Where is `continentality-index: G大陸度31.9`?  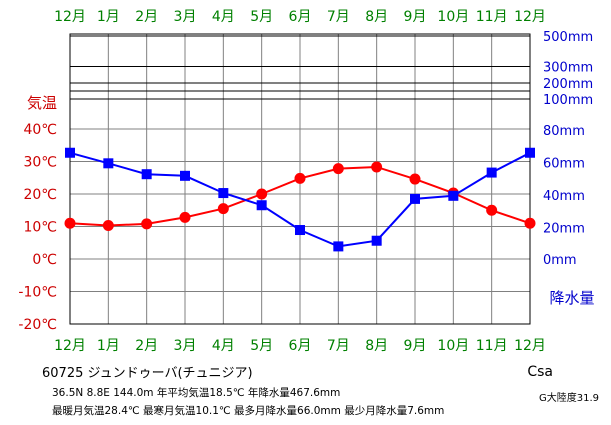 continentality-index: G大陸度31.9 is located at coordinates (568, 398).